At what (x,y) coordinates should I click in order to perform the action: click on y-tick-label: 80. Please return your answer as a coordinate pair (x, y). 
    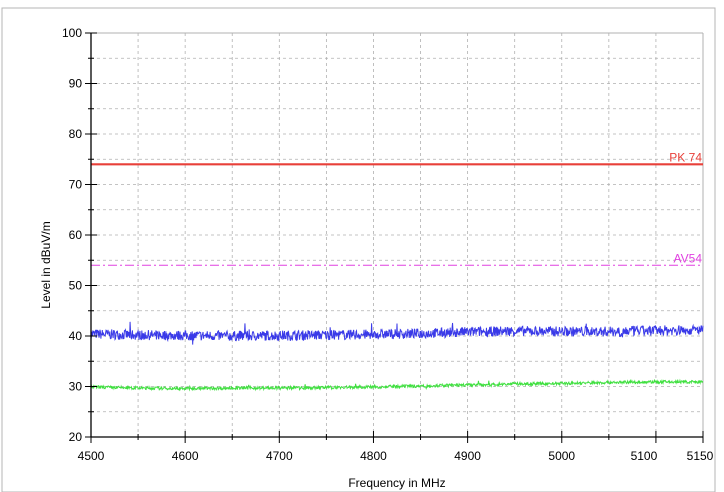
    Looking at the image, I should click on (76, 134).